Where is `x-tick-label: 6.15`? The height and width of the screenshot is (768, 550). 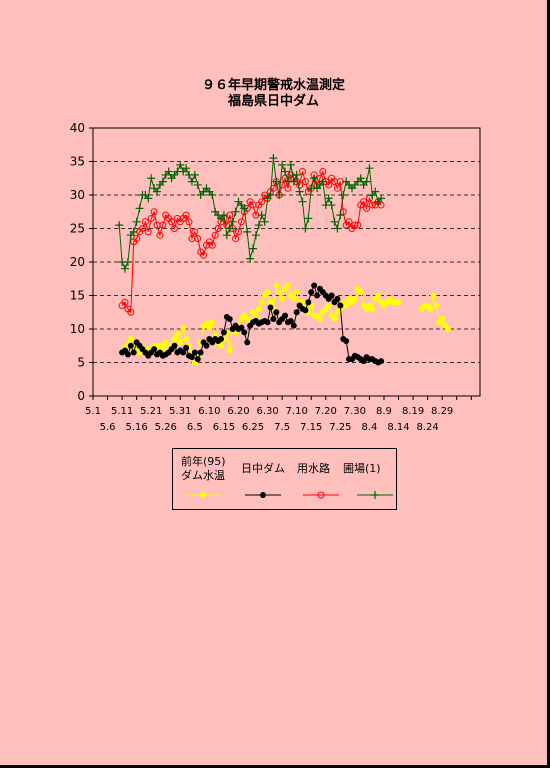 x-tick-label: 6.15 is located at coordinates (224, 427).